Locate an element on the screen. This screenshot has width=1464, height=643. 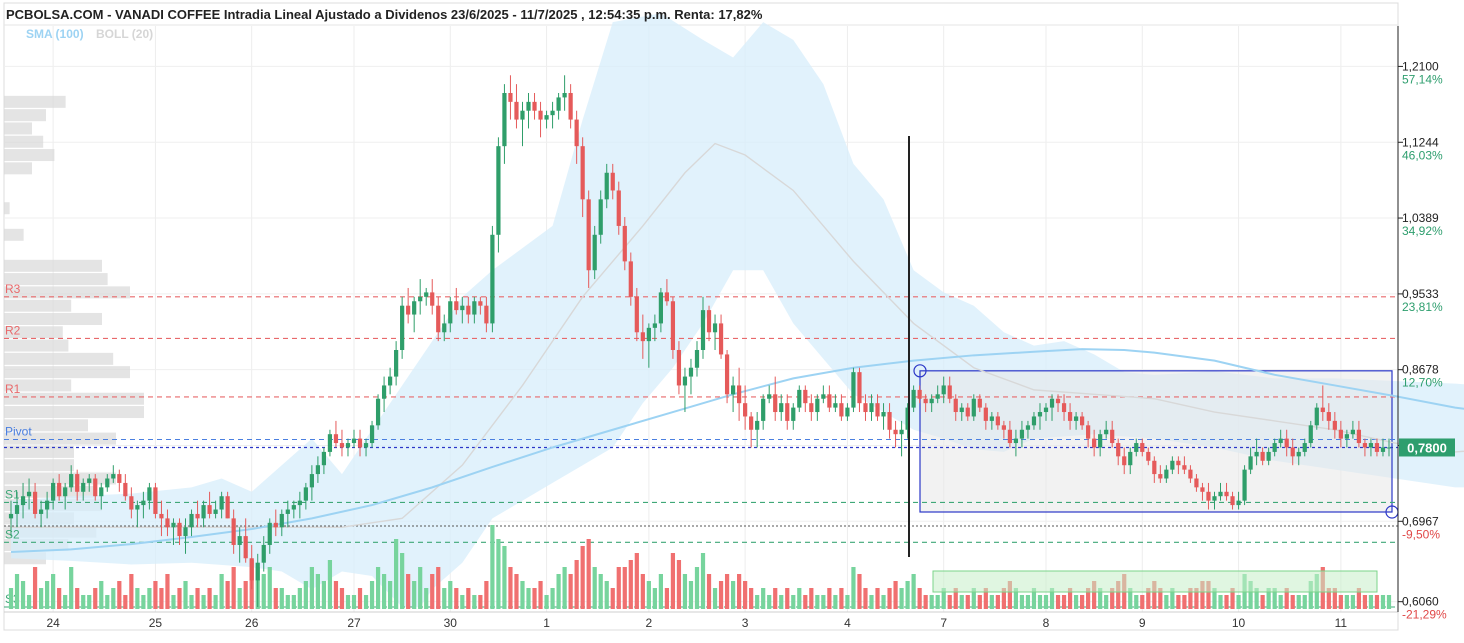
y-tick-label: 0,8678 is located at coordinates (1420, 370).